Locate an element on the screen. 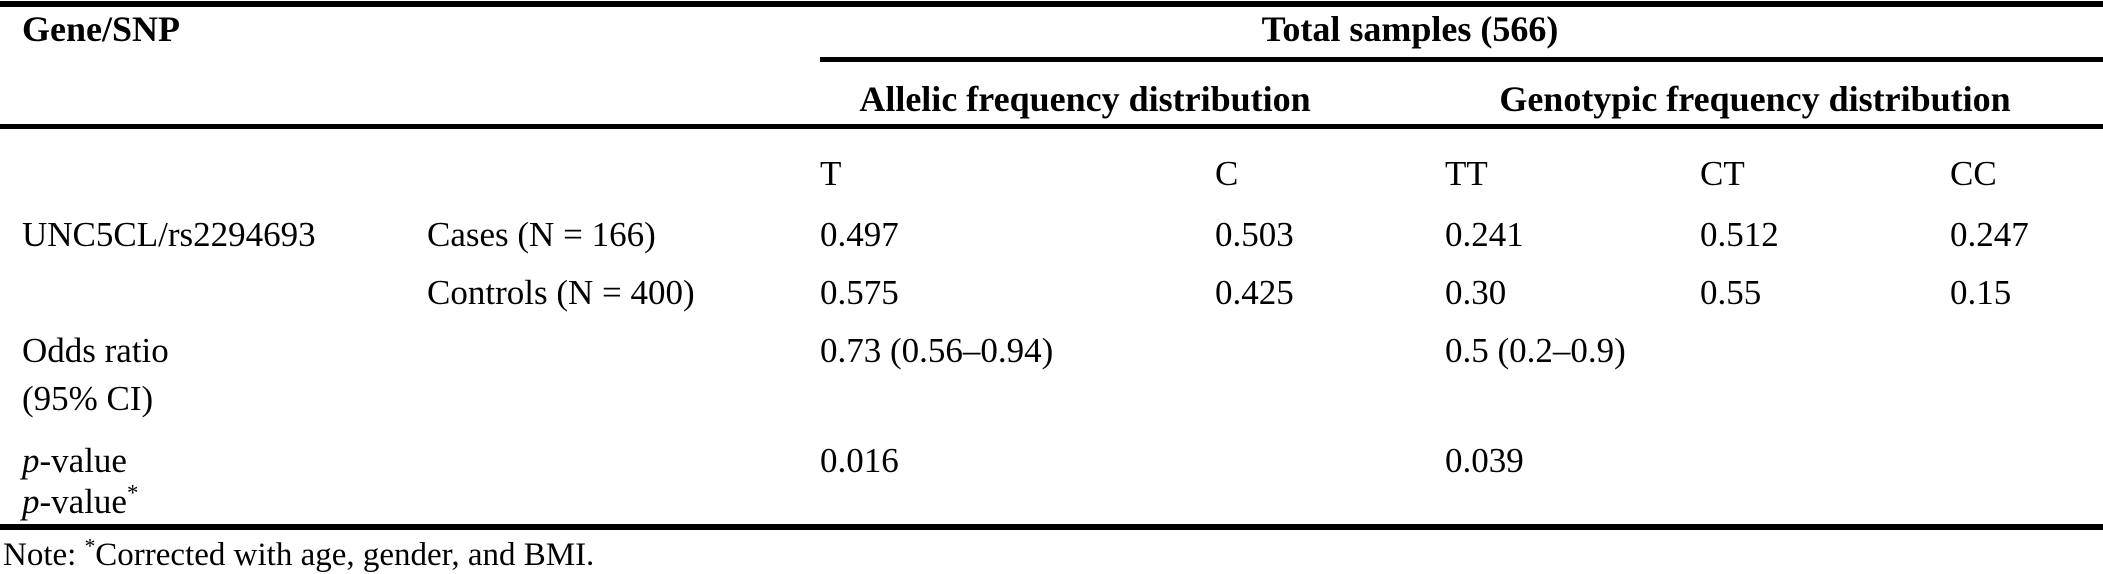  rule-top is located at coordinates (1051, 4).